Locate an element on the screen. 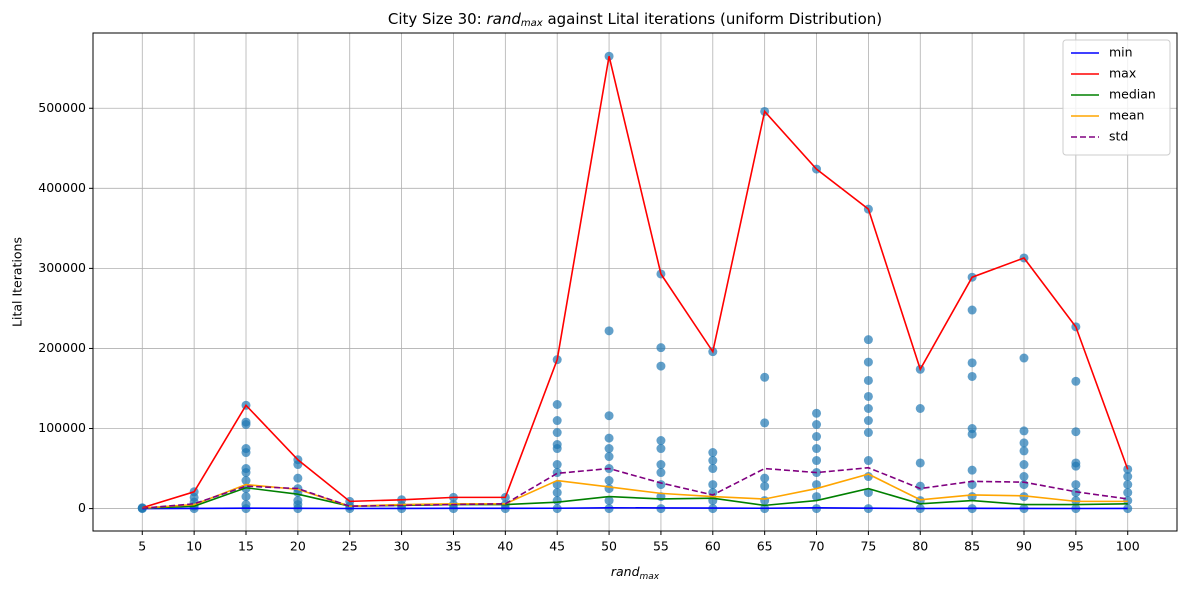 Image resolution: width=1189 pixels, height=590 pixels. x-tick-label: 55 is located at coordinates (661, 546).